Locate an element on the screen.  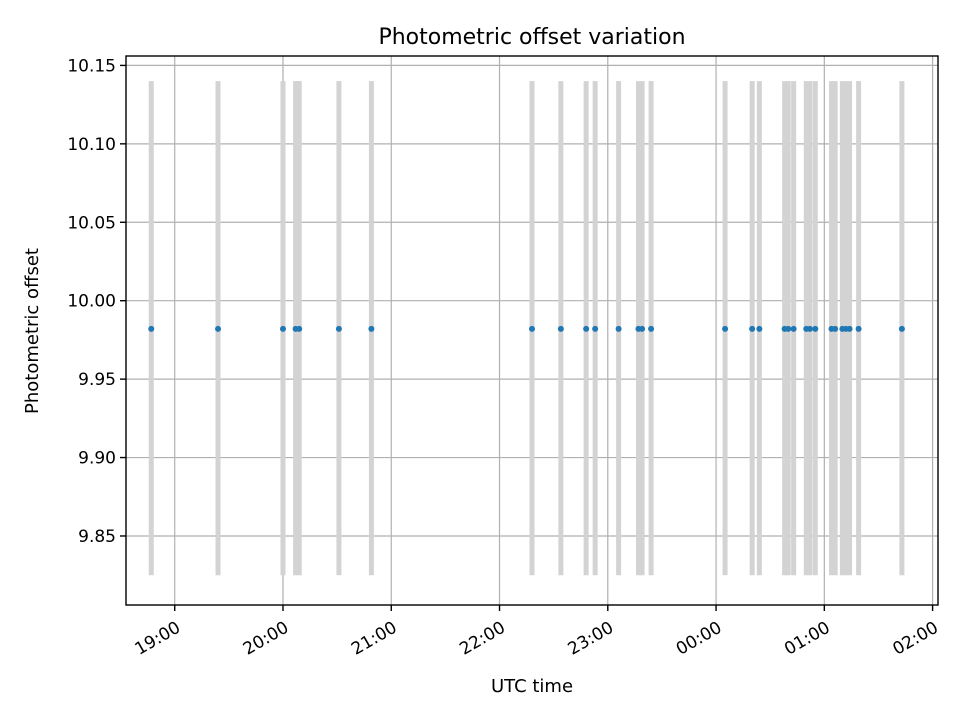
x-tick-label: 02:00 is located at coordinates (915, 639).